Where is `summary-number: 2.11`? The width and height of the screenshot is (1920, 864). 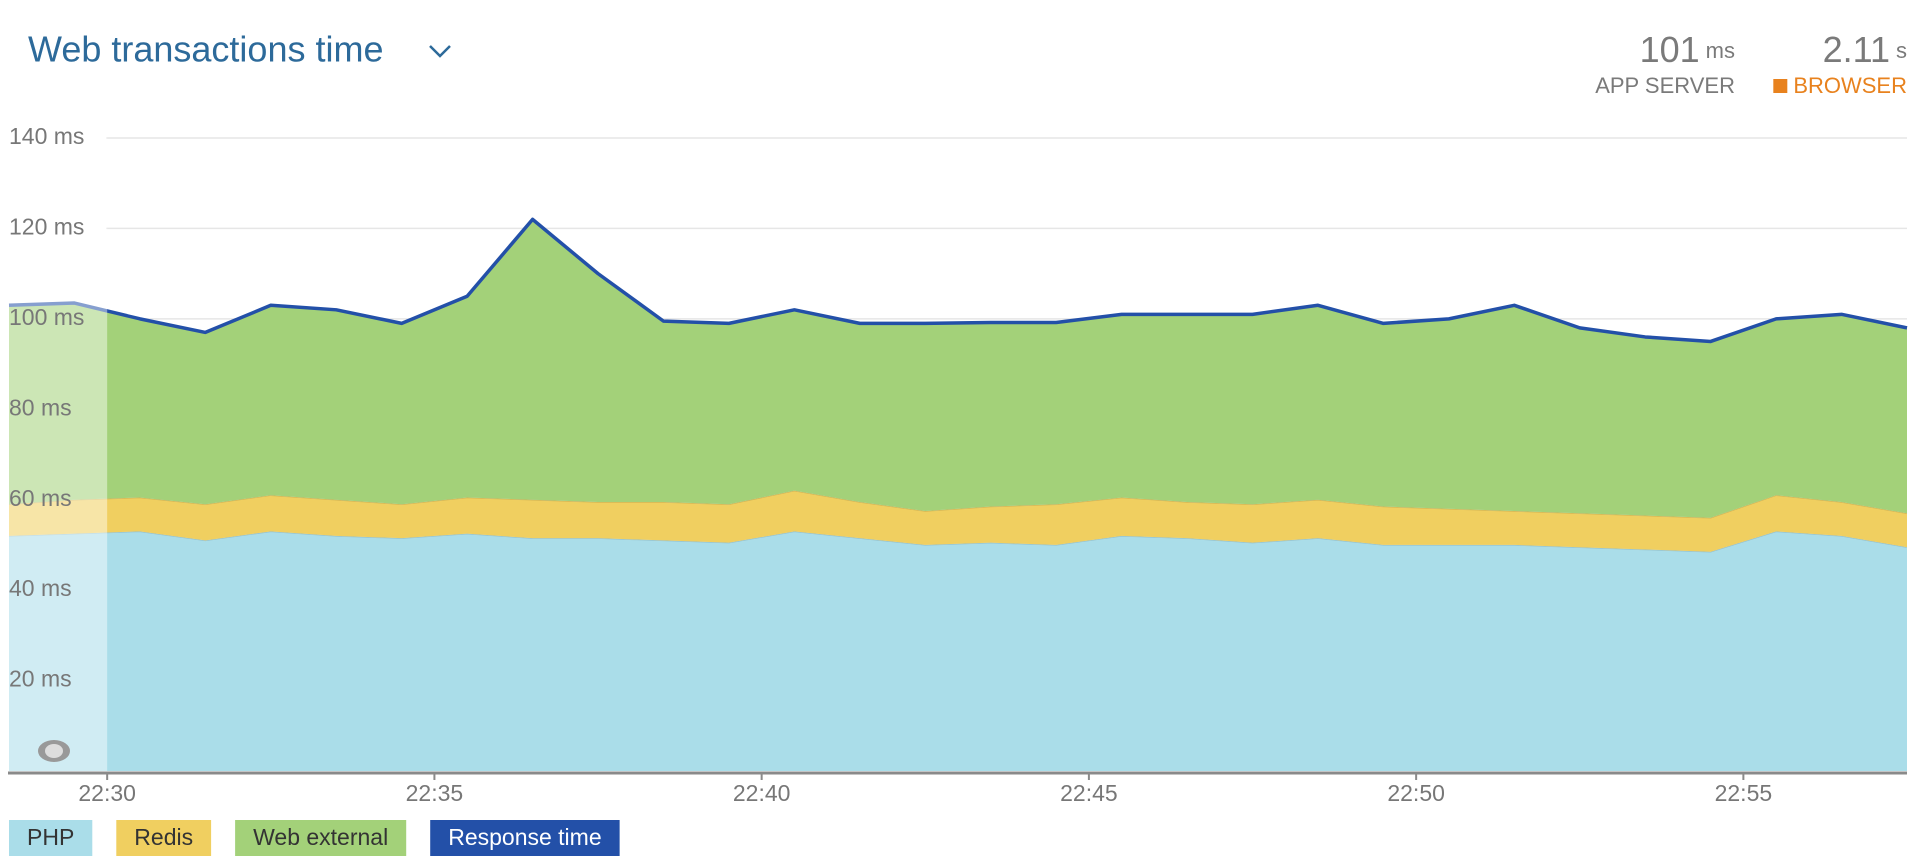 summary-number: 2.11 is located at coordinates (1856, 49).